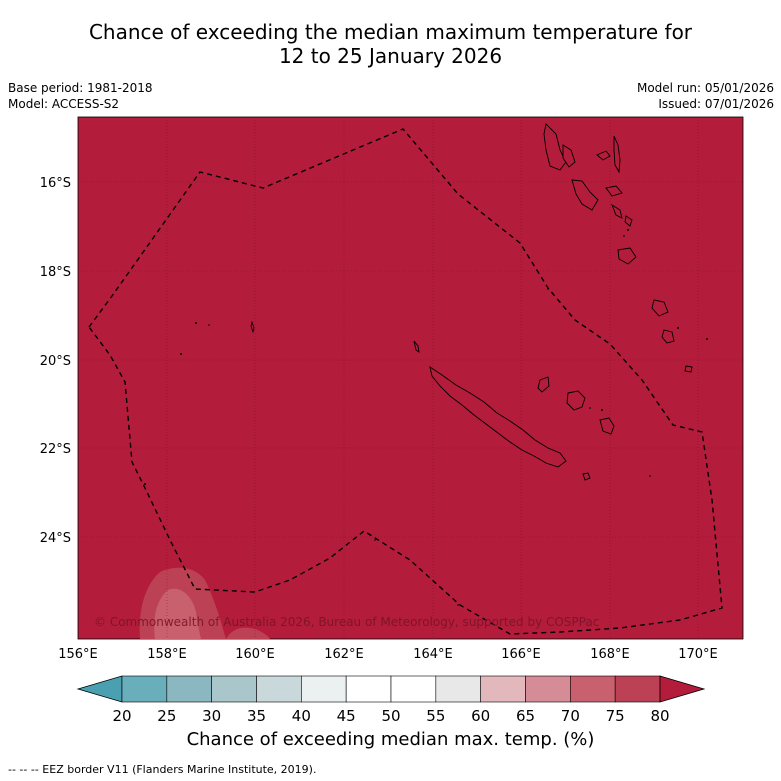 The width and height of the screenshot is (781, 781). What do you see at coordinates (480, 716) in the screenshot?
I see `colorbar-tick-label: 60` at bounding box center [480, 716].